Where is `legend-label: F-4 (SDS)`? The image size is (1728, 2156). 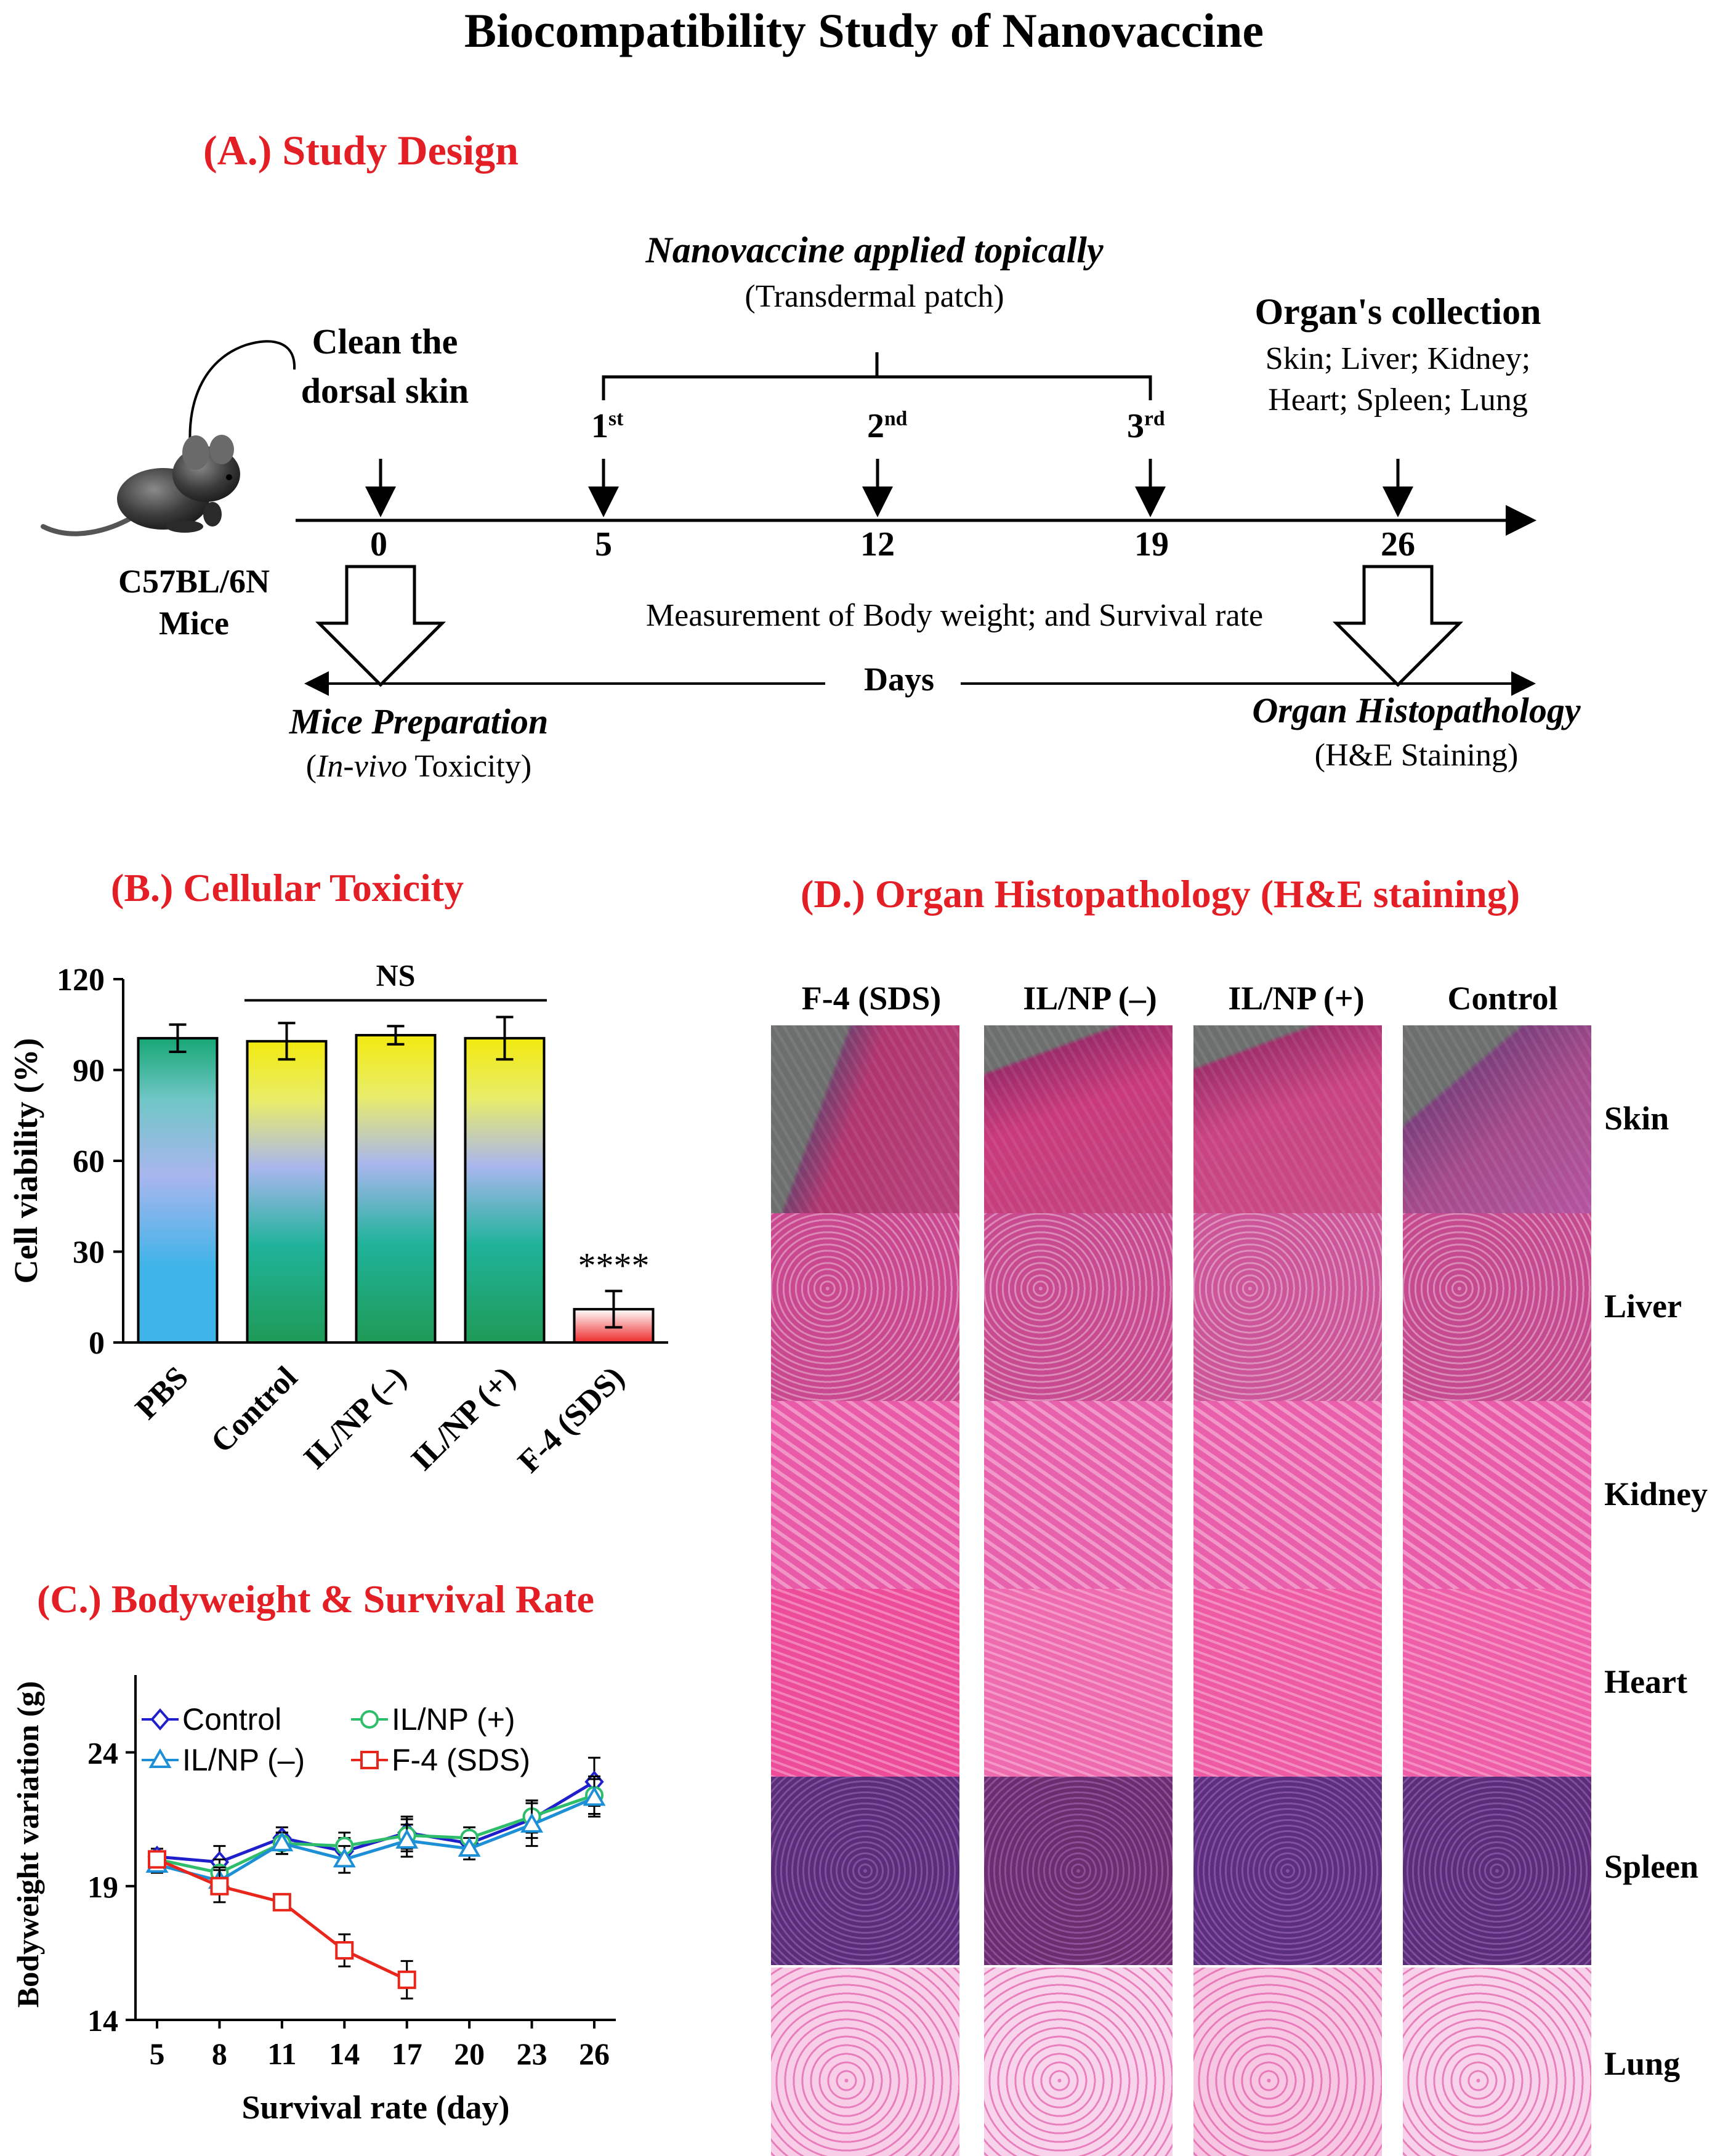
legend-label: F-4 (SDS) is located at coordinates (461, 1760).